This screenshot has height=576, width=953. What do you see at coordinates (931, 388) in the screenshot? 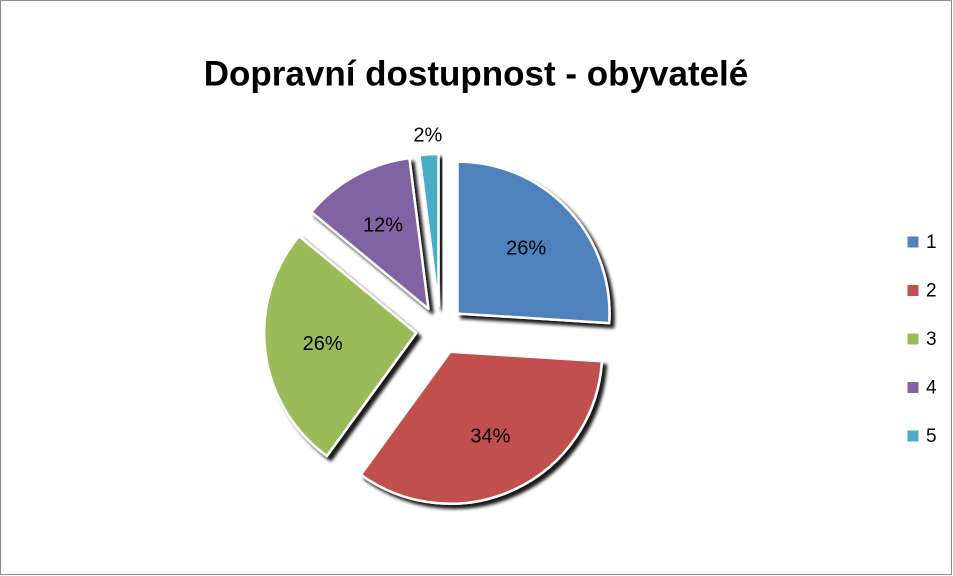
I see `legend-label: 4` at bounding box center [931, 388].